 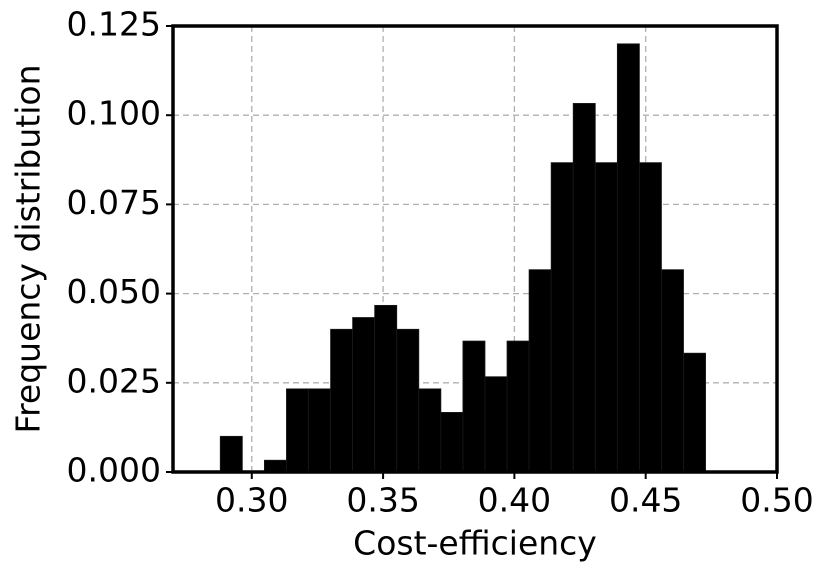 I want to click on x-axis-label: Cost-efficiency, so click(x=475, y=543).